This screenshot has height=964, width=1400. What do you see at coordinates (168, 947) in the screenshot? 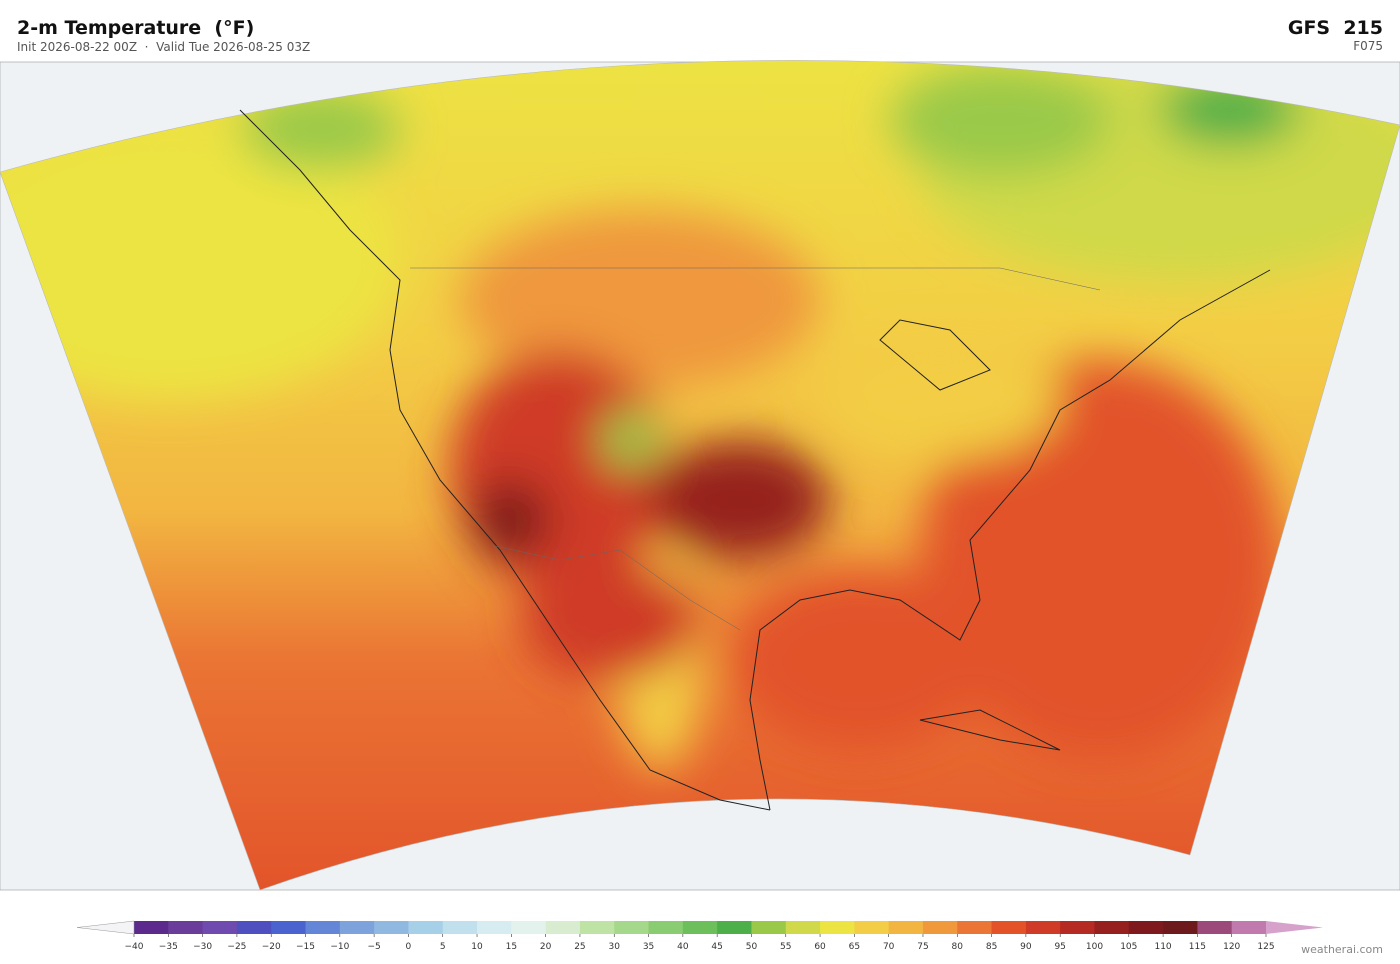
I see `colorbar-tick-label: −35` at bounding box center [168, 947].